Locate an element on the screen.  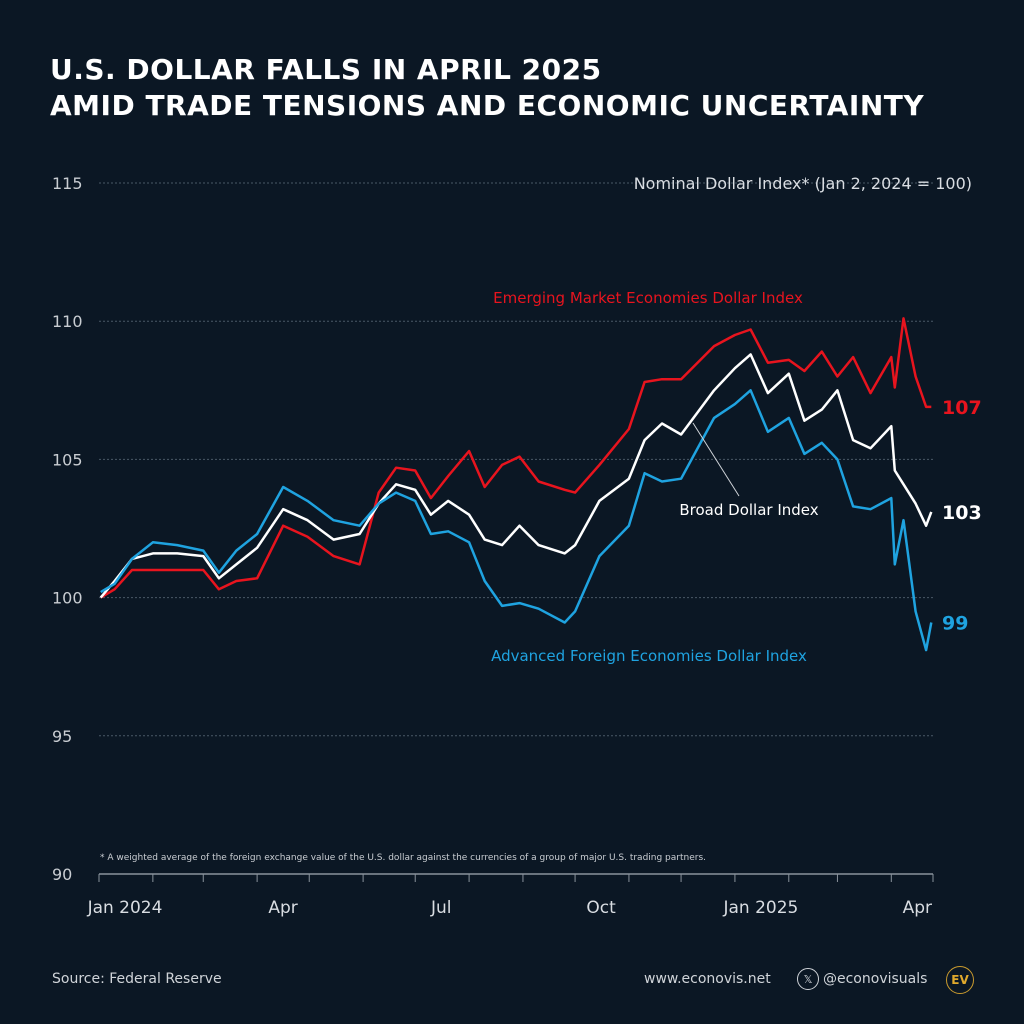
y-tick-label: 110 is located at coordinates (67, 321).